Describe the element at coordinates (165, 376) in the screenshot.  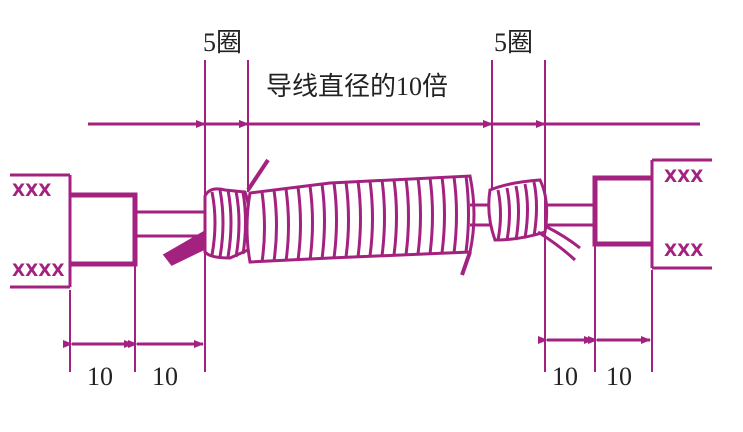
I see `dim-label-left-inner: 10` at that location.